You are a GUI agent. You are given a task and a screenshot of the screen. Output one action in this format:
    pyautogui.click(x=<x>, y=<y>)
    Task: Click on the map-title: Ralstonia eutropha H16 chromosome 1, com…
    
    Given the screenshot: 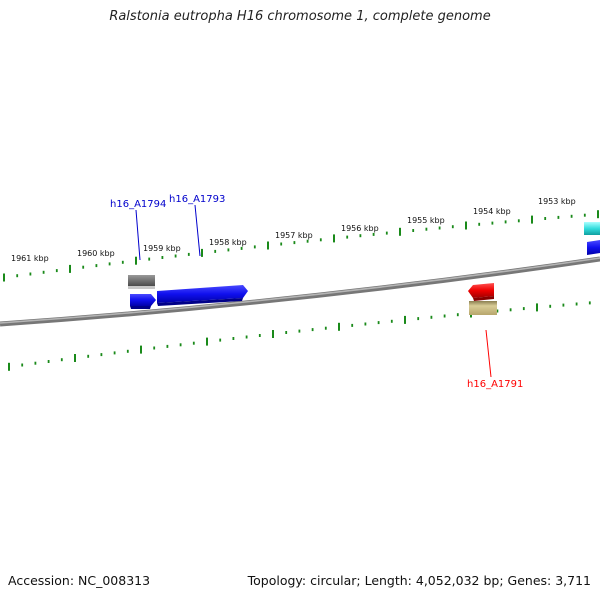 What is the action you would take?
    pyautogui.click(x=300, y=16)
    